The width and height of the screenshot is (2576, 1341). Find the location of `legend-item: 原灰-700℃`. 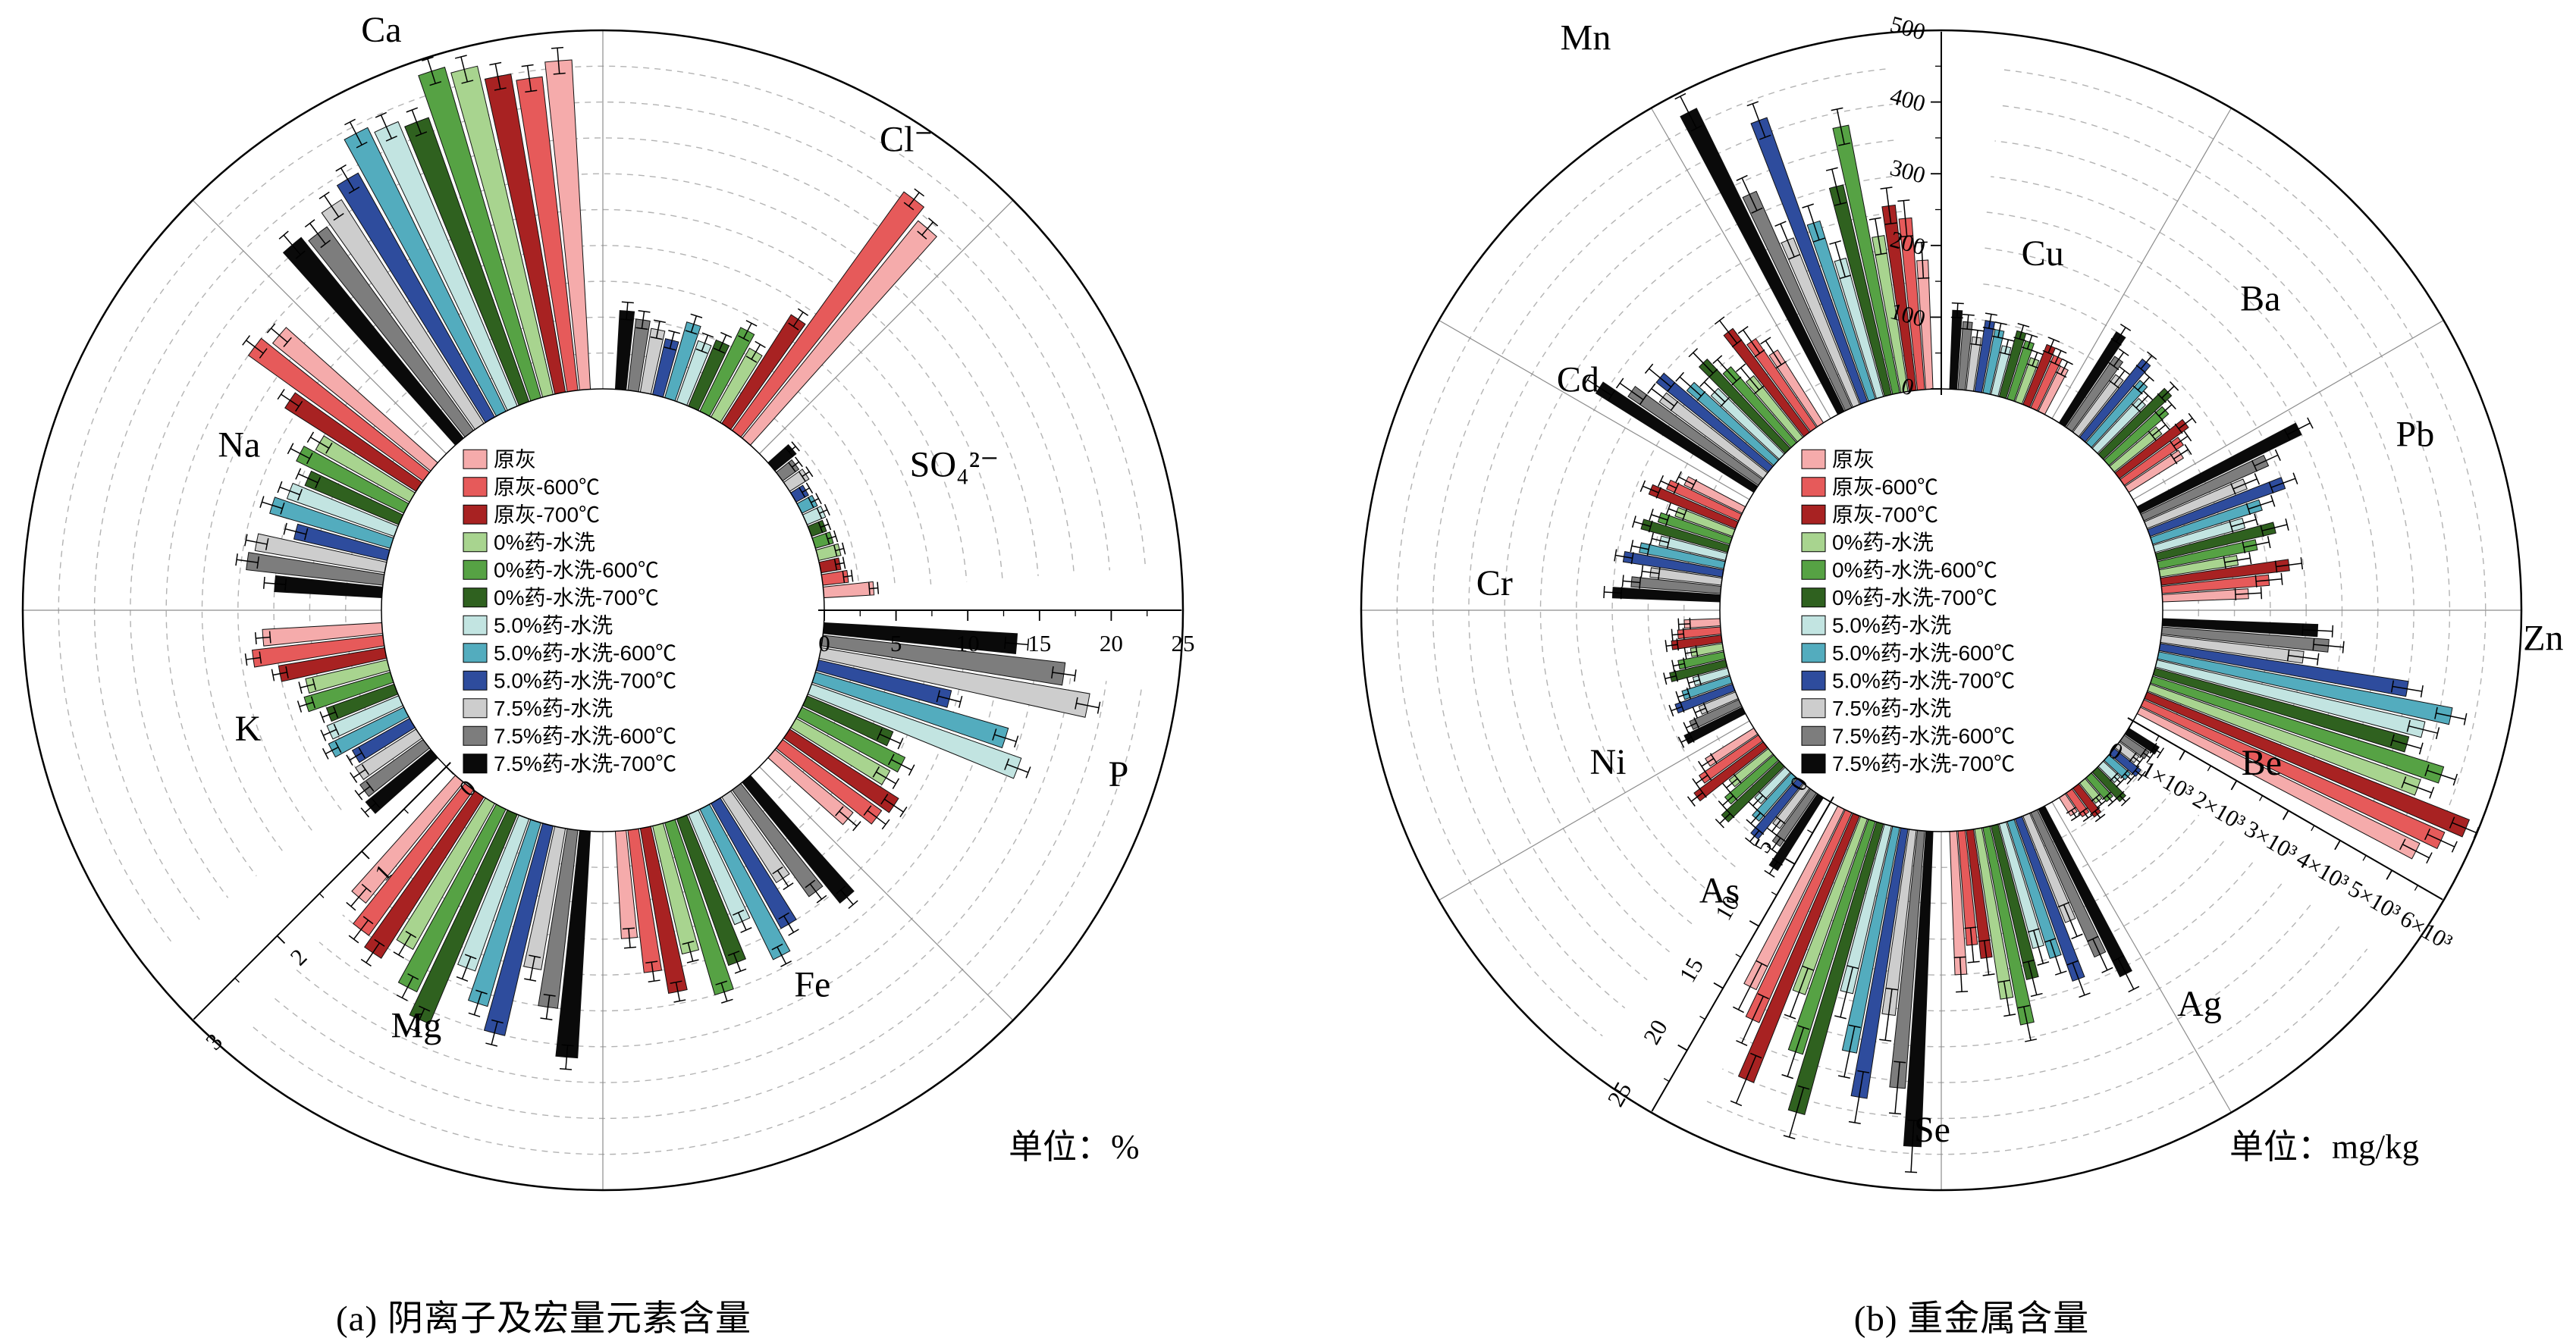

legend-item: 原灰-700℃ is located at coordinates (1869, 514).